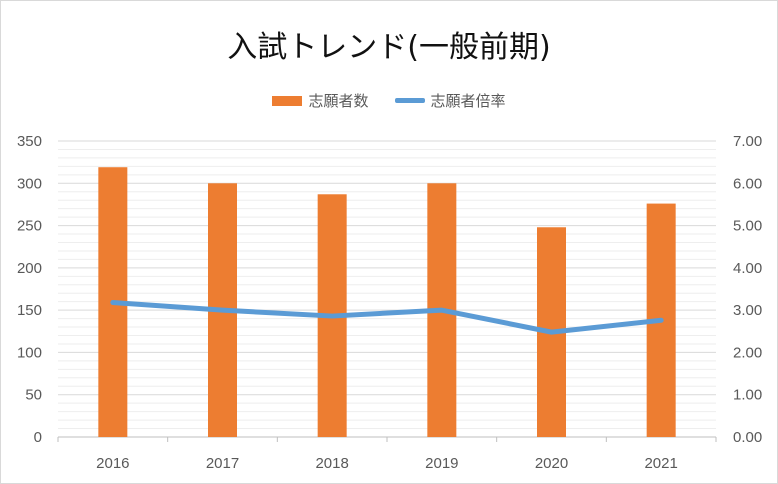 The image size is (778, 484). What do you see at coordinates (441, 463) in the screenshot?
I see `x-tick-label: 2019` at bounding box center [441, 463].